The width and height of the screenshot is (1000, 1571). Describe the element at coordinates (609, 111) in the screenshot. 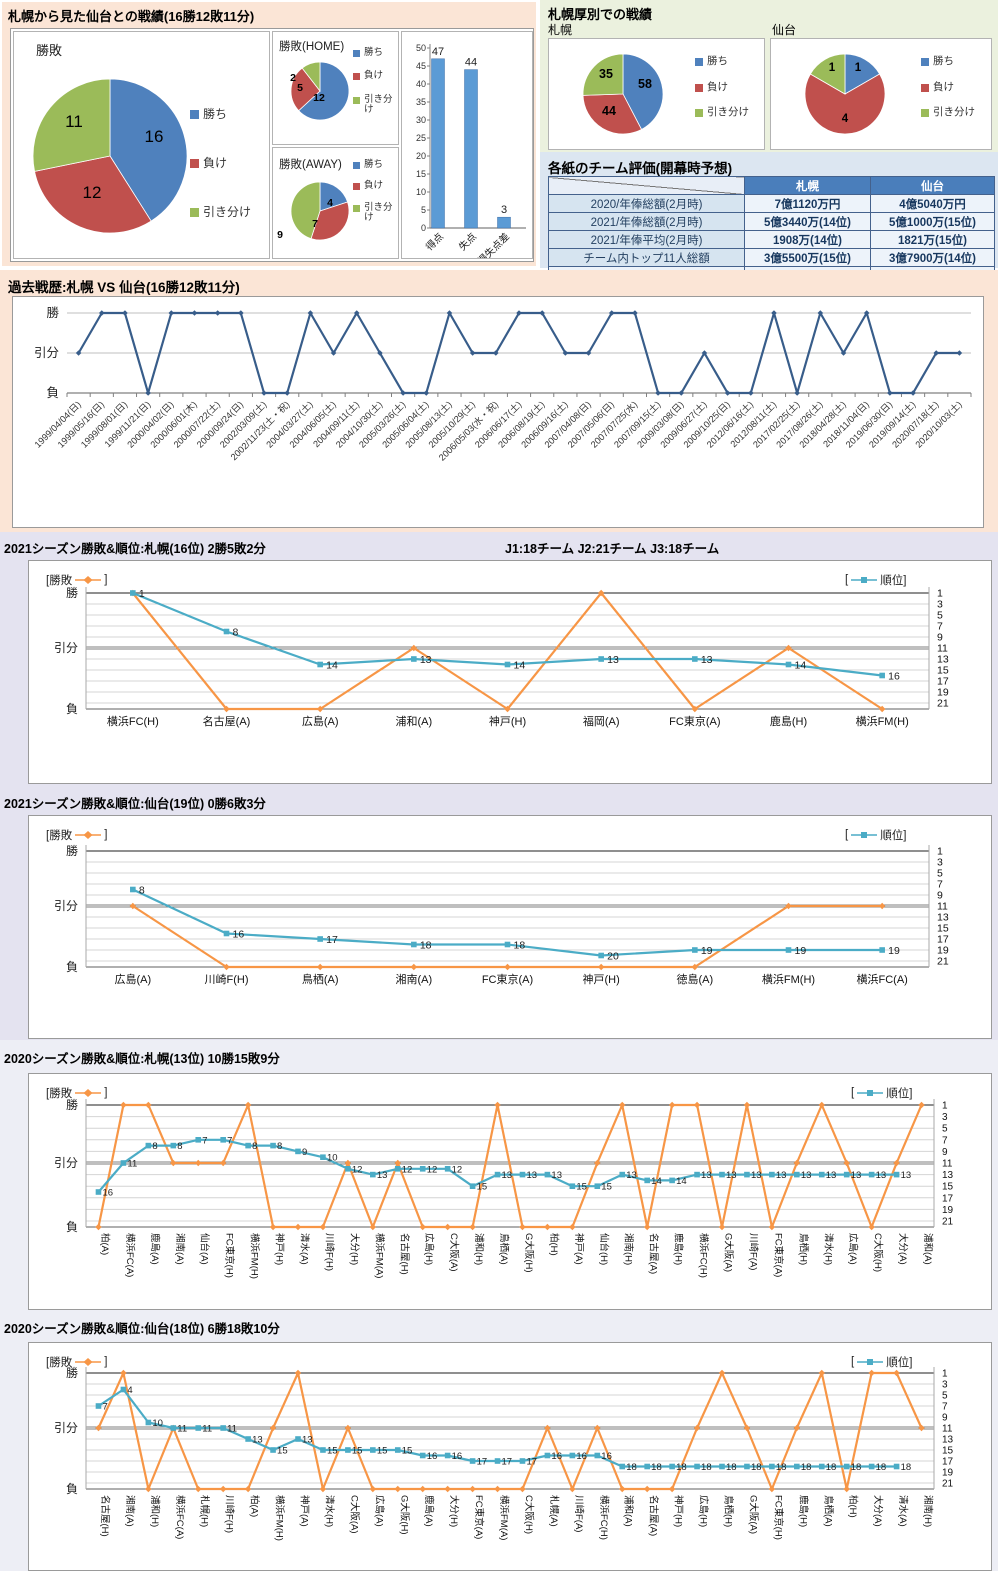

I see `pie-value-label: 44` at that location.